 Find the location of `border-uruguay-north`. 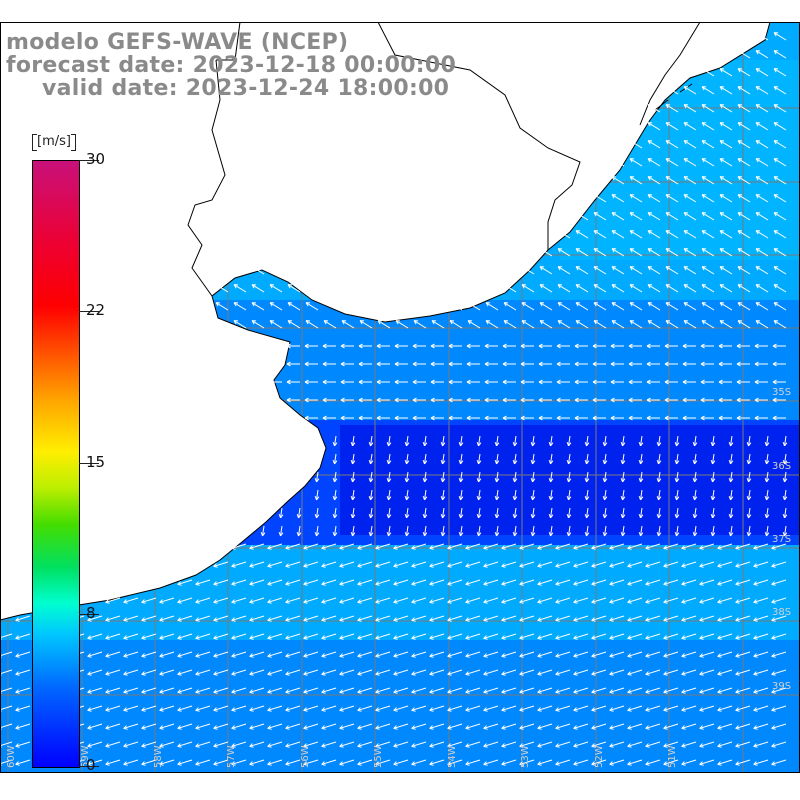

border-uruguay-north is located at coordinates (206, 178).